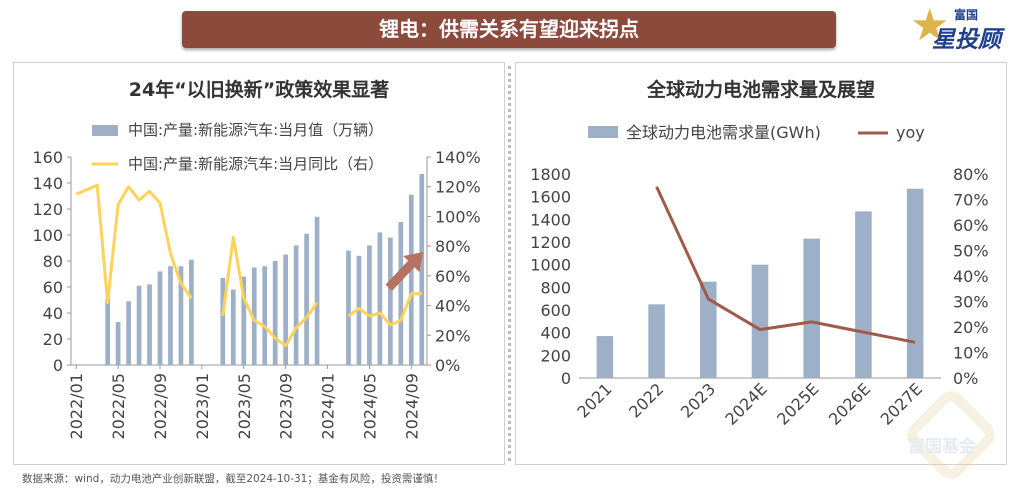  Describe the element at coordinates (646, 400) in the screenshot. I see `x-tick-label: 2022` at that location.